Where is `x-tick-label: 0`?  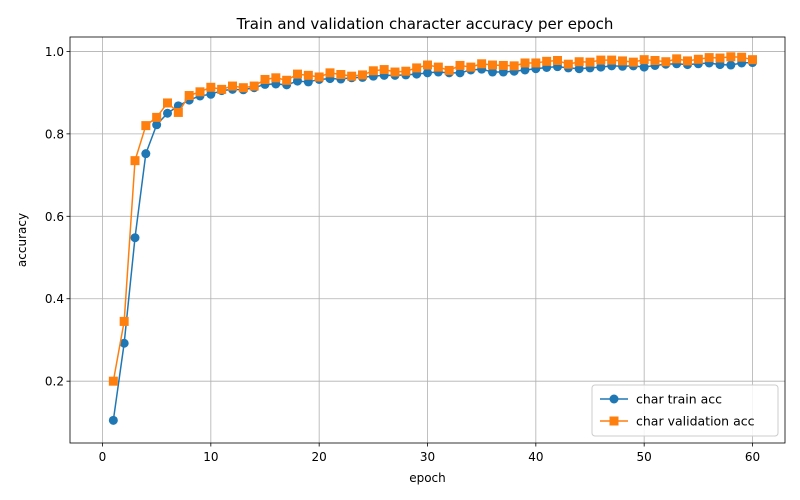
x-tick-label: 0 is located at coordinates (103, 457).